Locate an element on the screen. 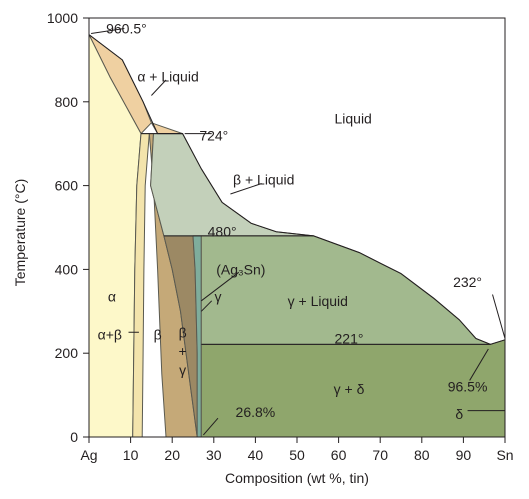 This screenshot has height=499, width=529. label-liquid: Liquid is located at coordinates (352, 119).